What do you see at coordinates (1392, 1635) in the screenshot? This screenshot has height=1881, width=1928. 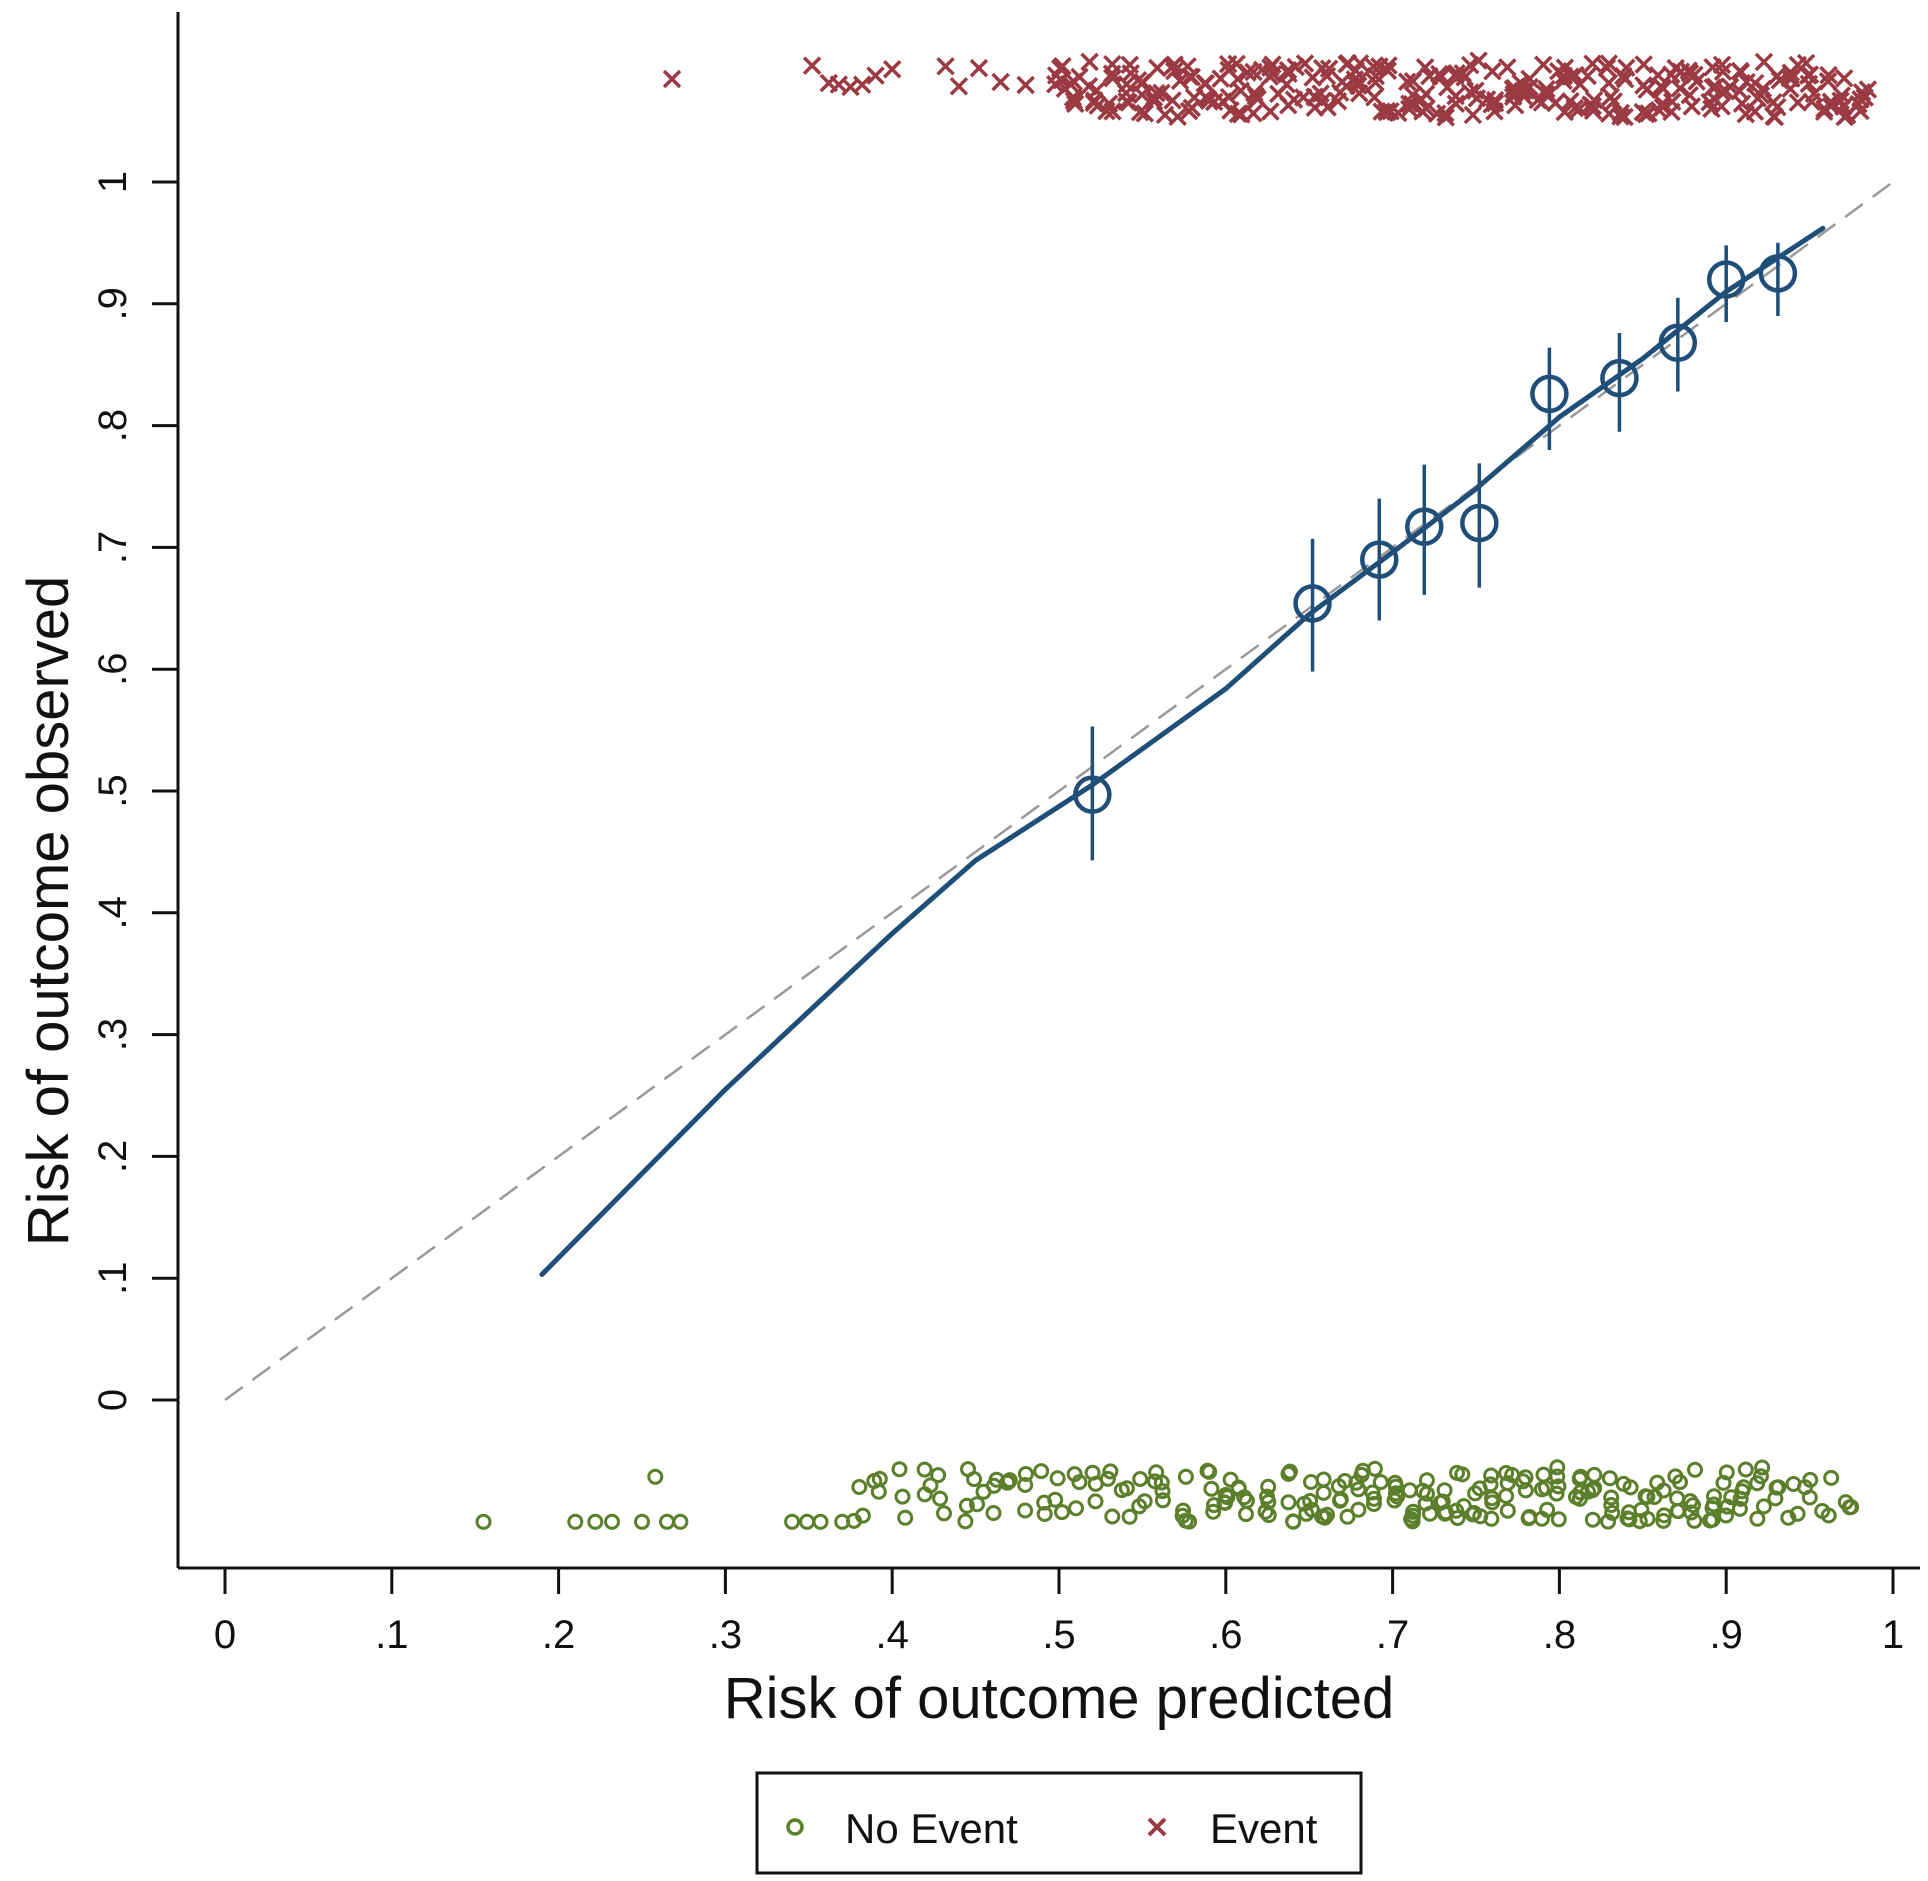 I see `x-tick-label: .7` at bounding box center [1392, 1635].